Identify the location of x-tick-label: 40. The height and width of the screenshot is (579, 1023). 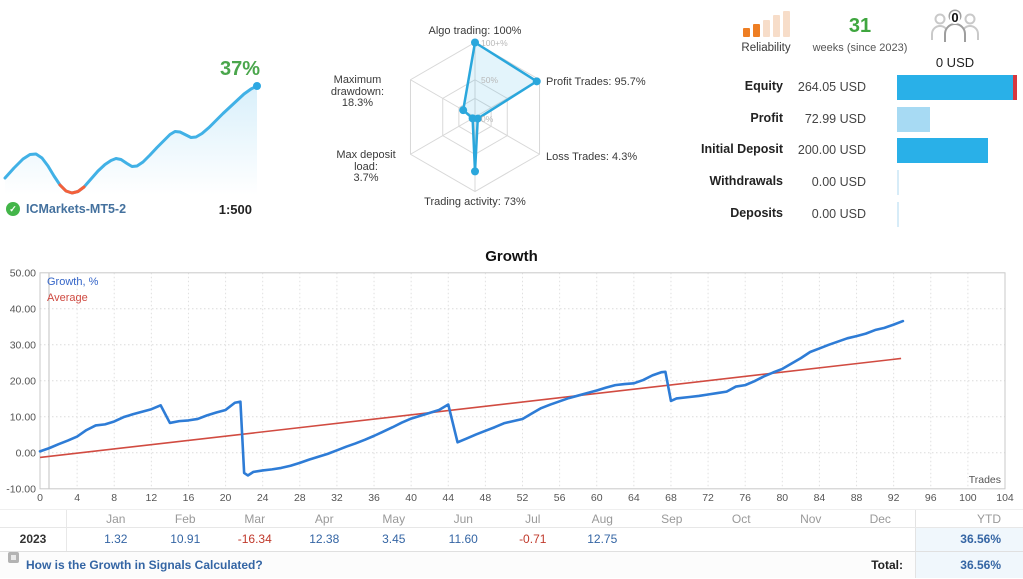
(411, 498).